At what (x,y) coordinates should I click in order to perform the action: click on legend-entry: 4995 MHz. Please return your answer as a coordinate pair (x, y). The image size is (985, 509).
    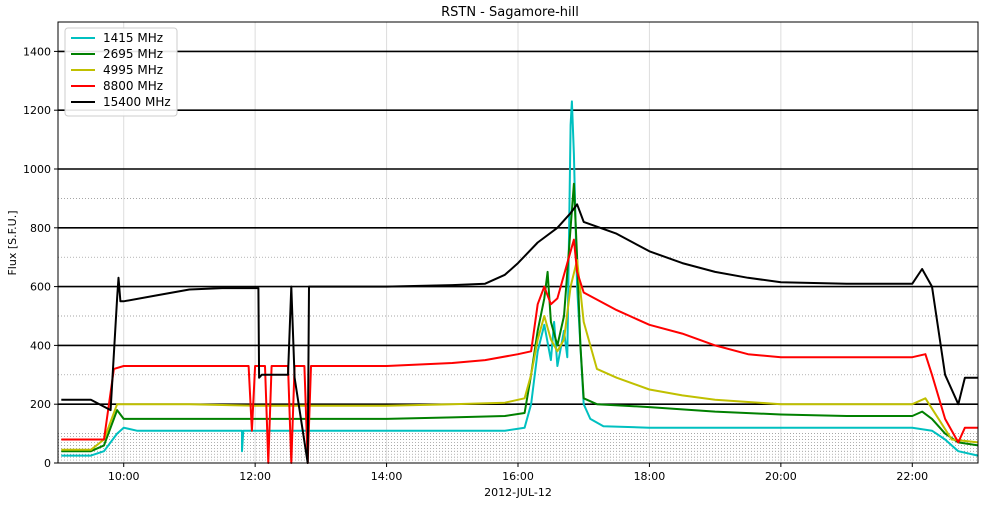
    Looking at the image, I should click on (133, 70).